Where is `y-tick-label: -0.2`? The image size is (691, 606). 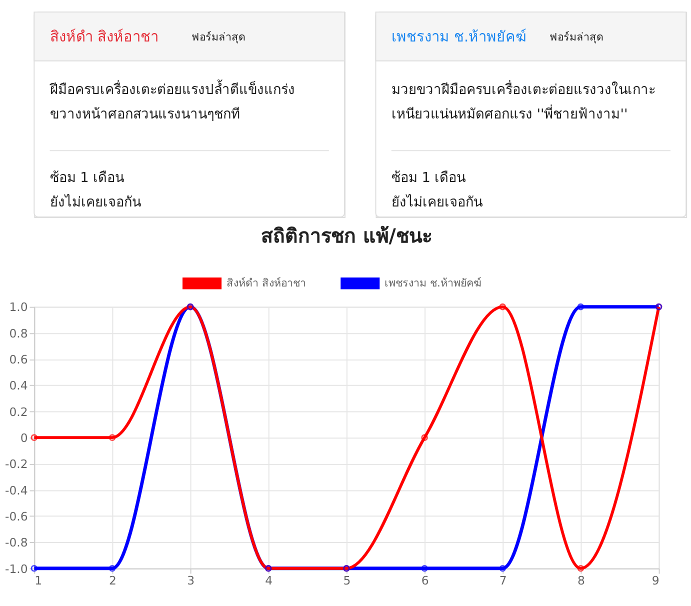
y-tick-label: -0.2 is located at coordinates (16, 464).